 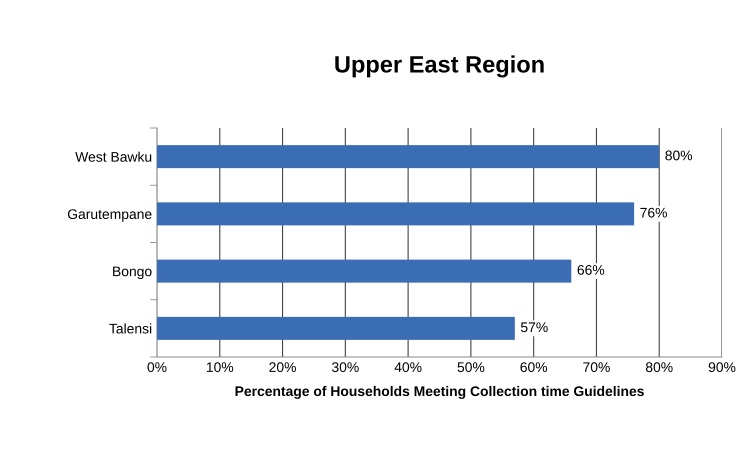 What do you see at coordinates (439, 66) in the screenshot?
I see `chart-title: Upper East Region` at bounding box center [439, 66].